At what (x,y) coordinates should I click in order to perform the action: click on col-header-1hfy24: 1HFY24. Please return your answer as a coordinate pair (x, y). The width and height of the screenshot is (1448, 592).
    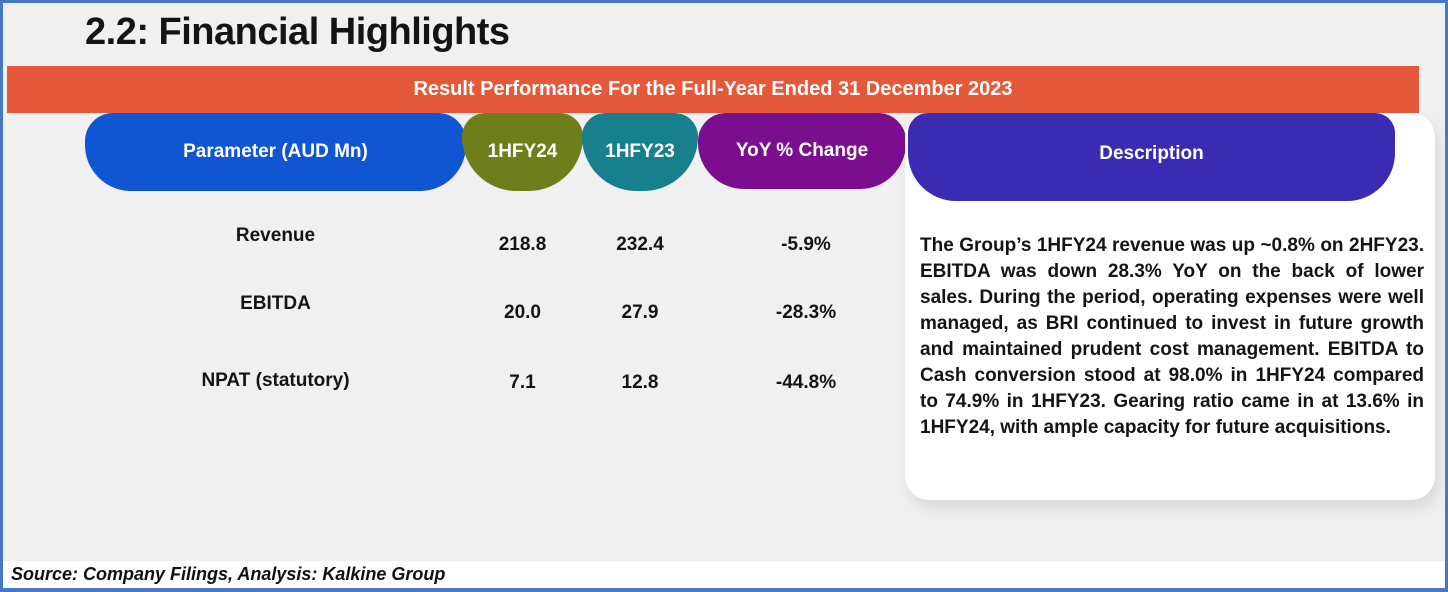
    Looking at the image, I should click on (522, 152).